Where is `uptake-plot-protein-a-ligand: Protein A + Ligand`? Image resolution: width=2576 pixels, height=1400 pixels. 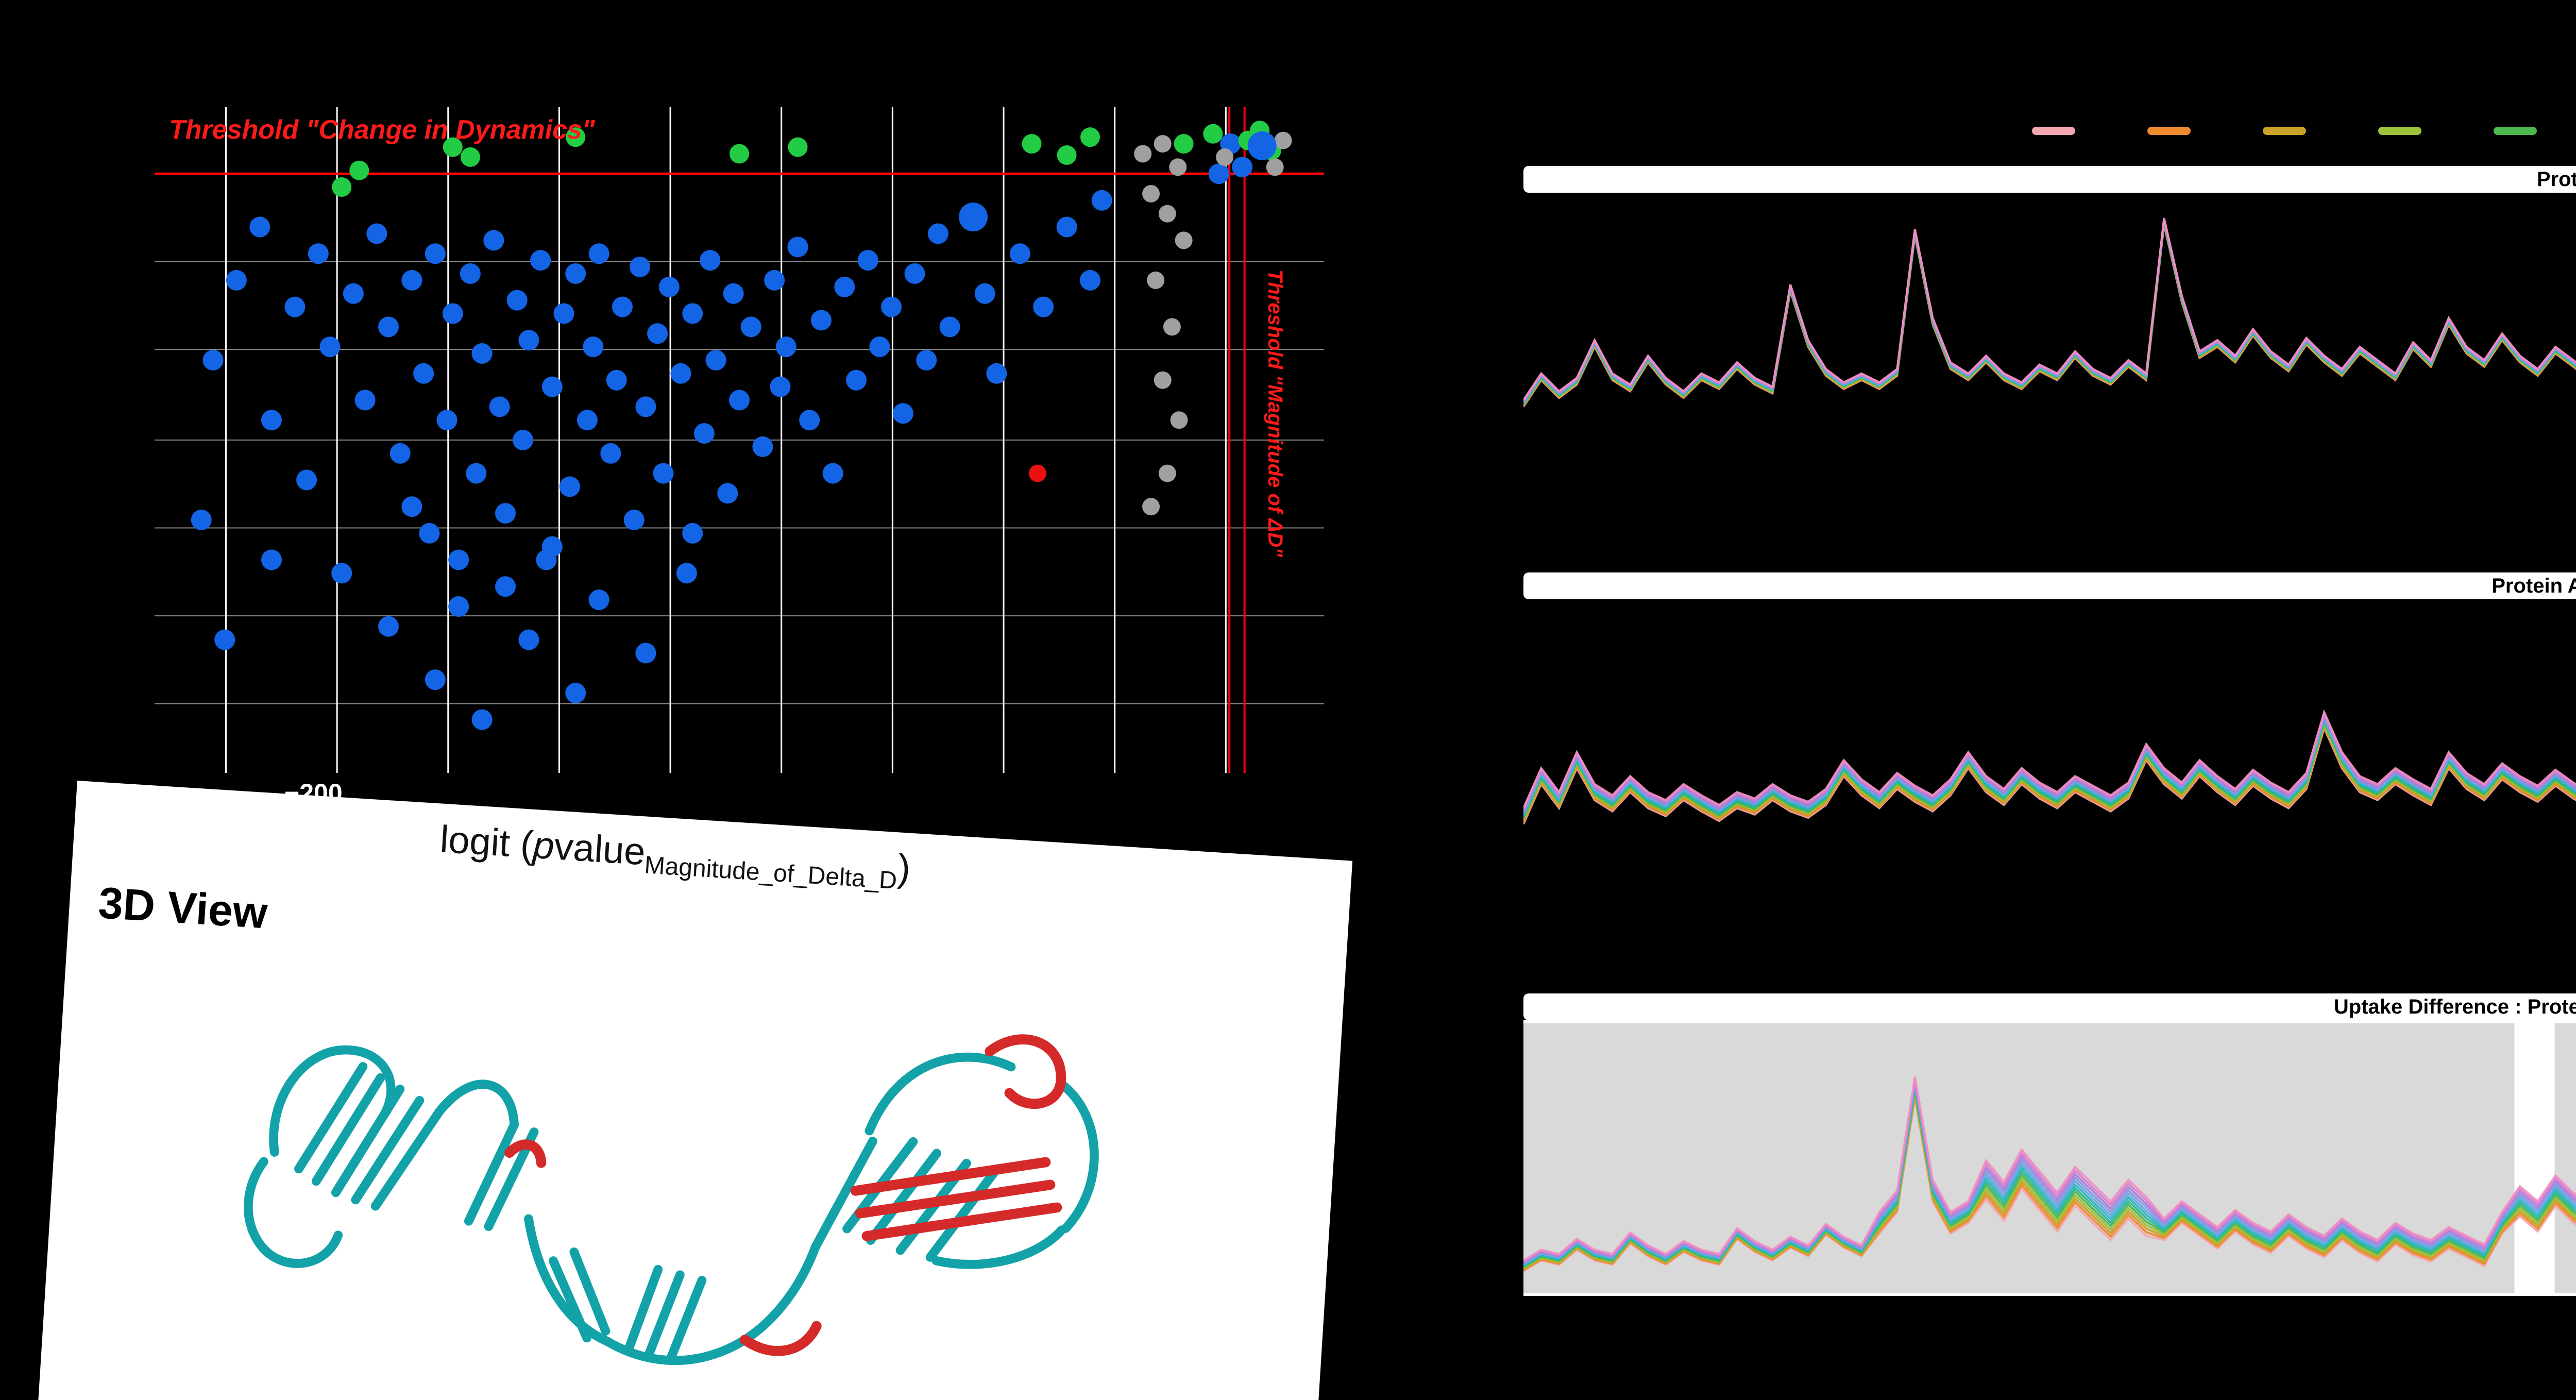 uptake-plot-protein-a-ligand: Protein A + Ligand is located at coordinates (2049, 763).